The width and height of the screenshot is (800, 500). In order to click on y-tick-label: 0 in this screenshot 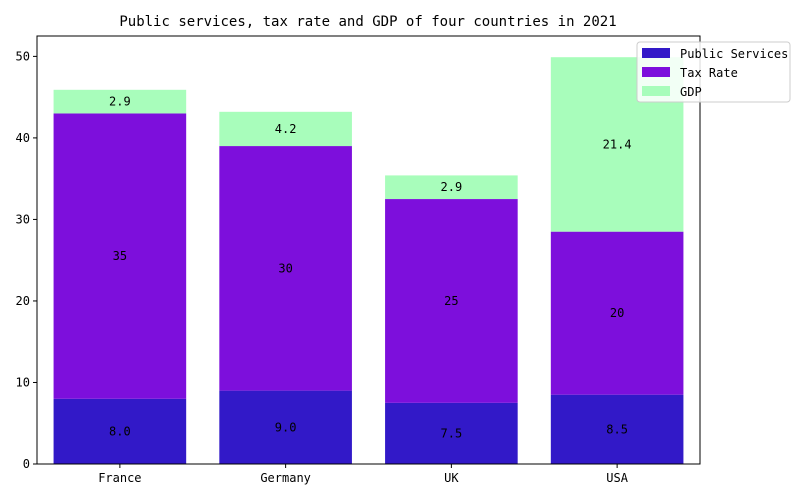, I will do `click(26, 464)`.